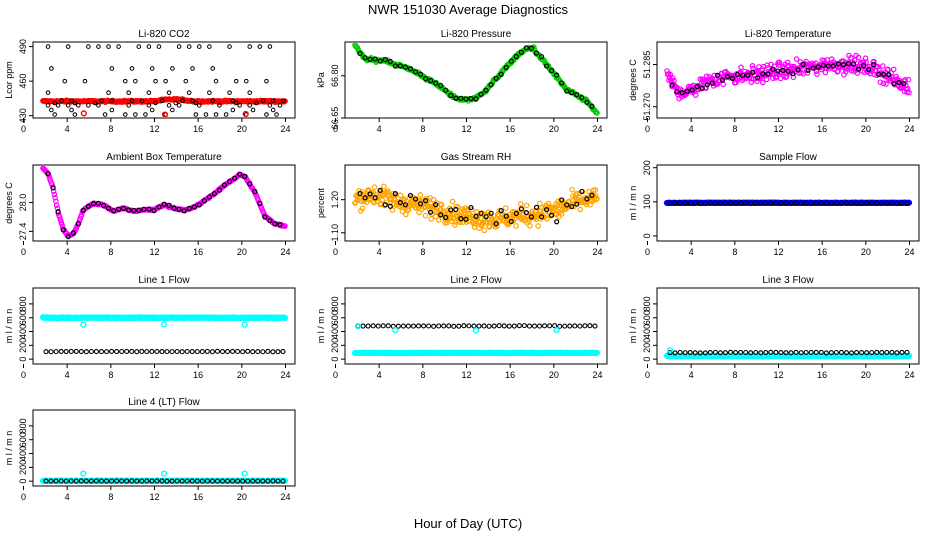  Describe the element at coordinates (691, 375) in the screenshot. I see `x-tick-label: 4` at that location.